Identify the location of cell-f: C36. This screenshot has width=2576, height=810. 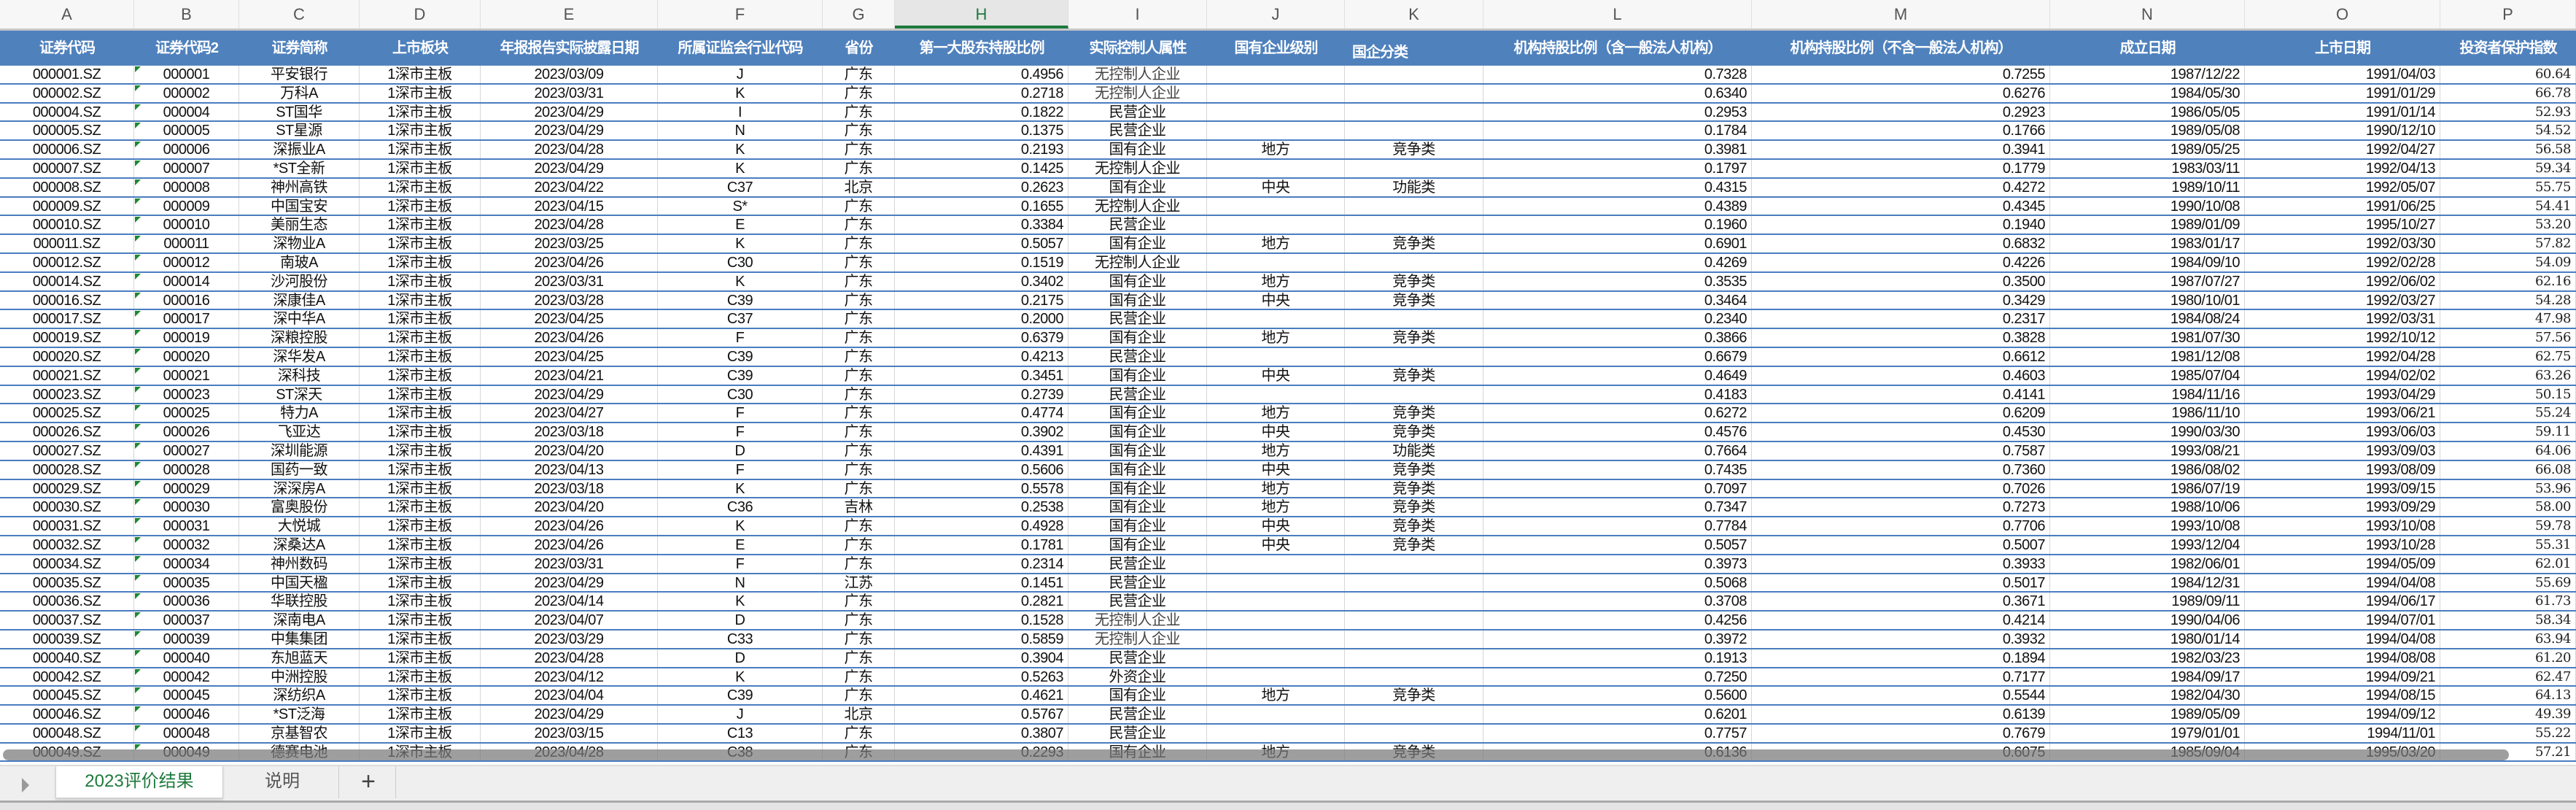
(741, 508).